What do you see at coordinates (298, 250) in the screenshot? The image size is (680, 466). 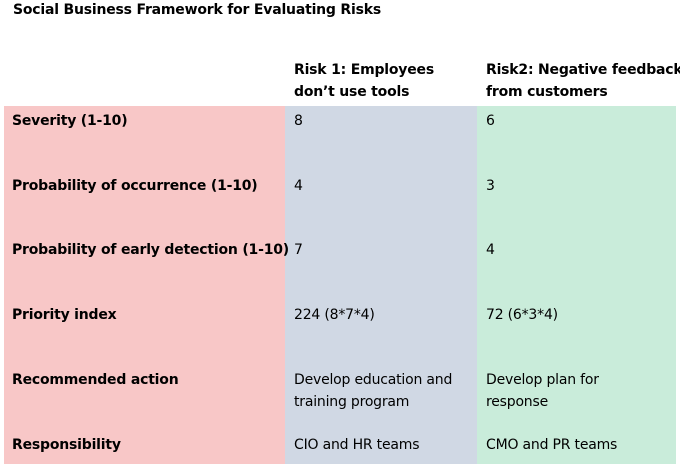 I see `risk1-detection-value: 7` at bounding box center [298, 250].